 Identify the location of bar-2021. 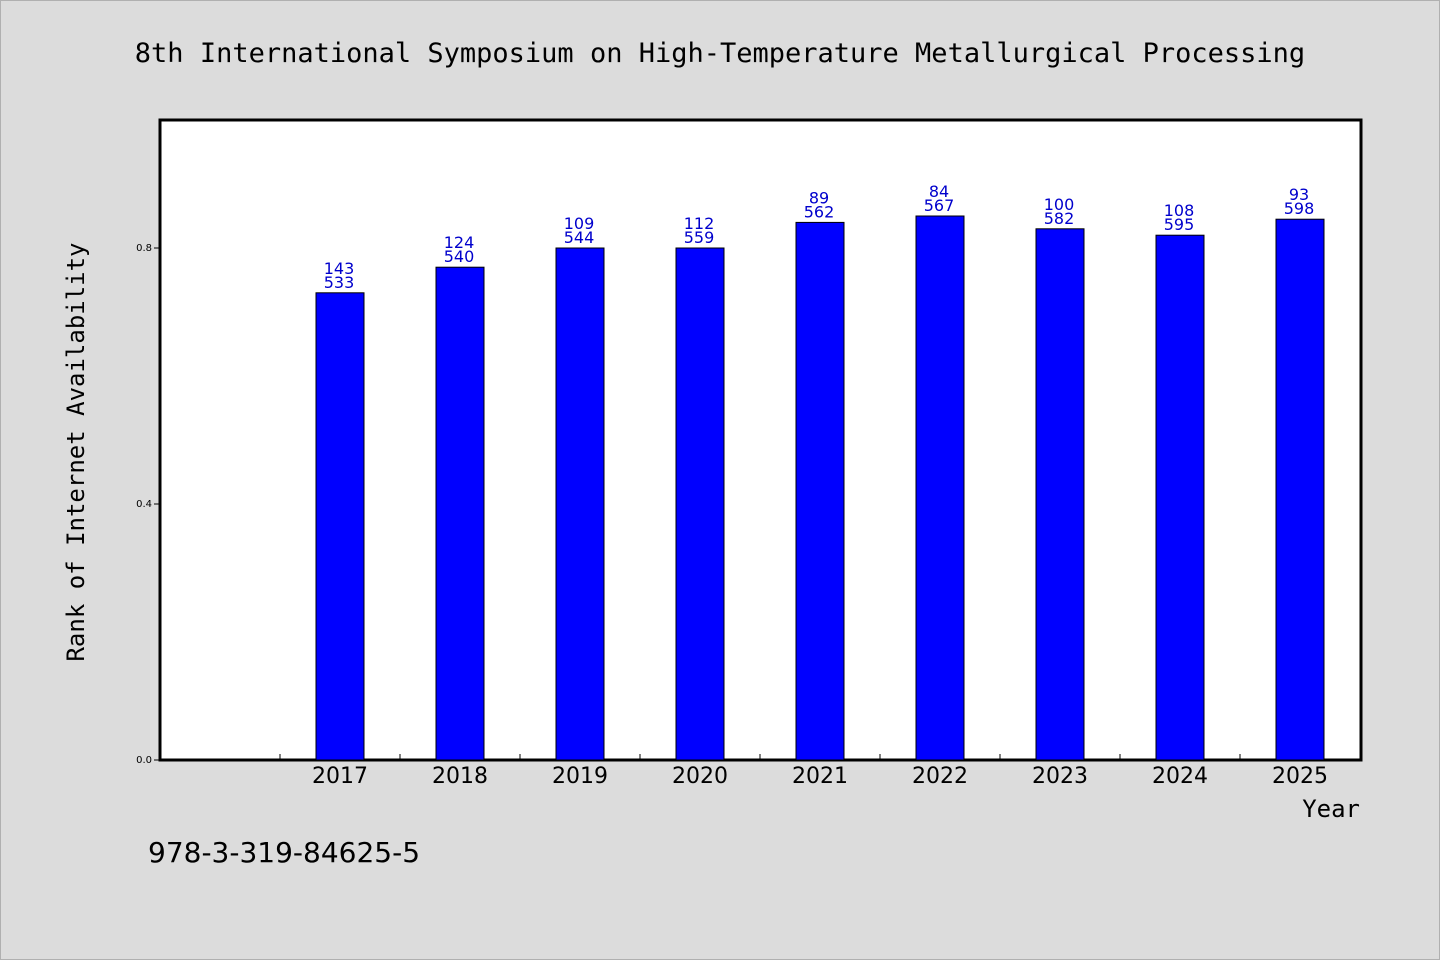
(820, 491).